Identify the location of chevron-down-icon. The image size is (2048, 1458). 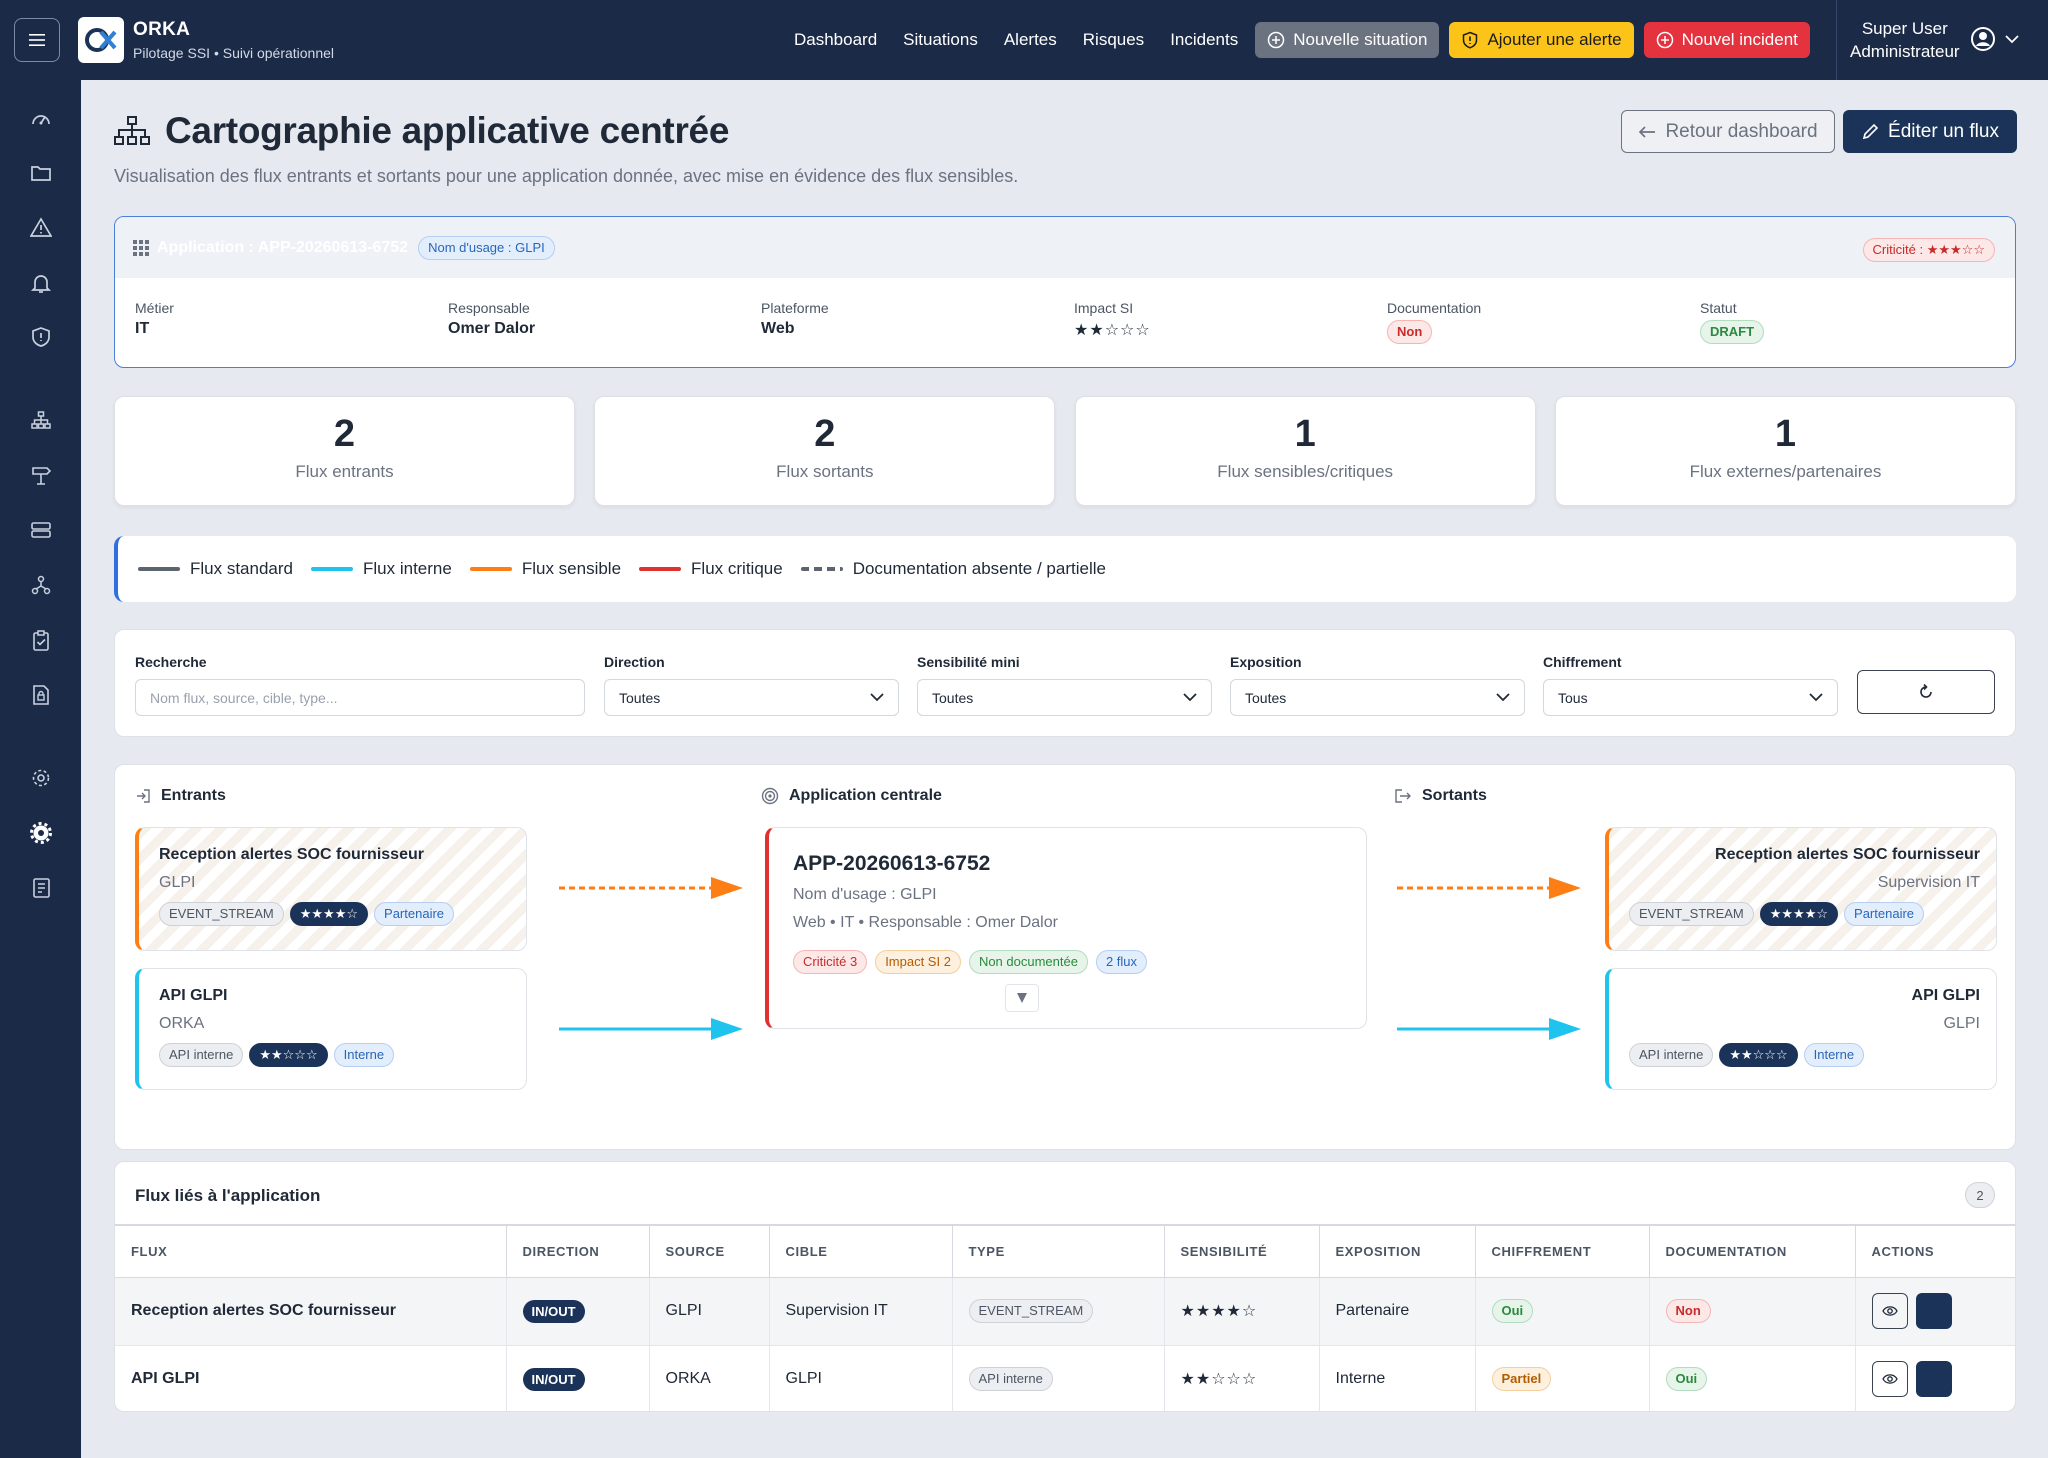
(877, 697).